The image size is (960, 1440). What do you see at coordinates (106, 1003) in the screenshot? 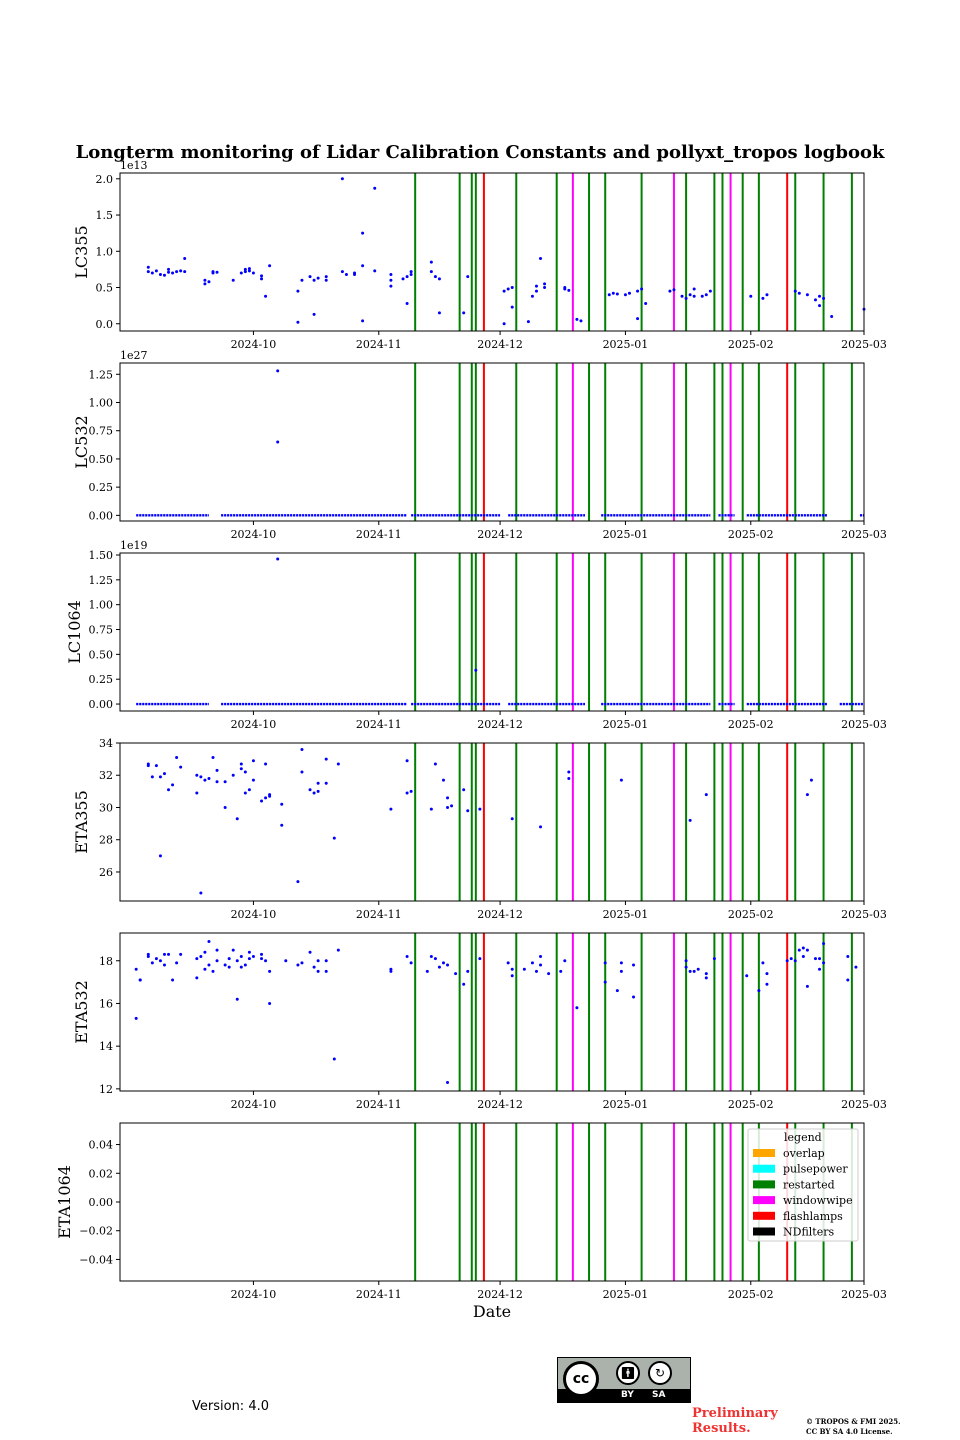
I see `y-tick-label: 16` at bounding box center [106, 1003].